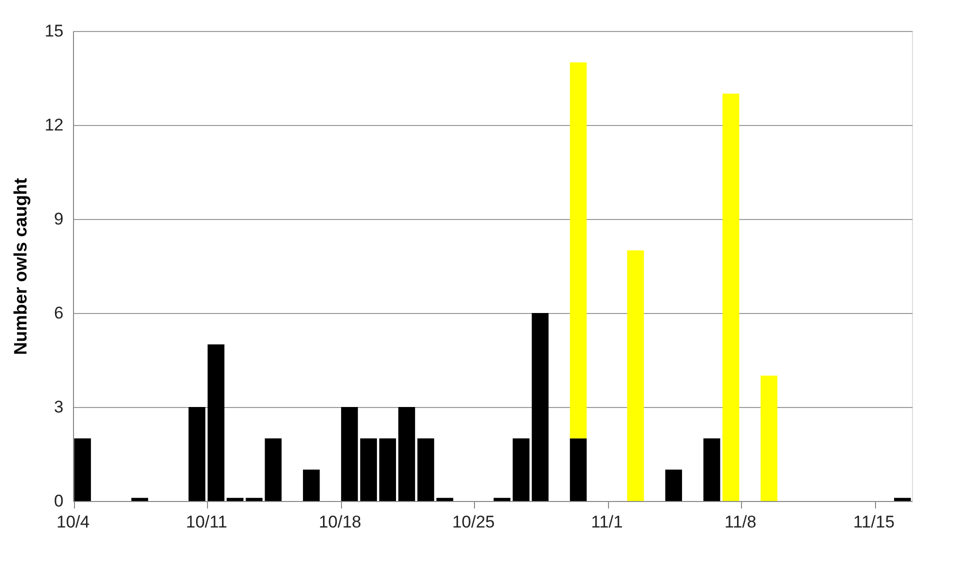 Image resolution: width=954 pixels, height=575 pixels. What do you see at coordinates (59, 407) in the screenshot?
I see `y-tick-label: 3` at bounding box center [59, 407].